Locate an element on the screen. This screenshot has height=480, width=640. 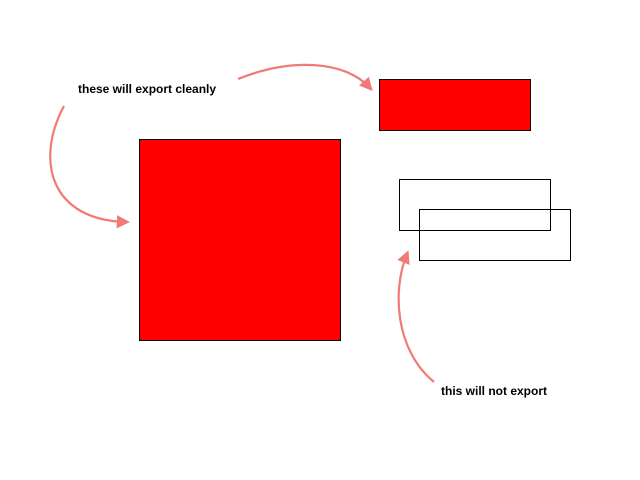
no-export-label: this will not export is located at coordinates (494, 391).